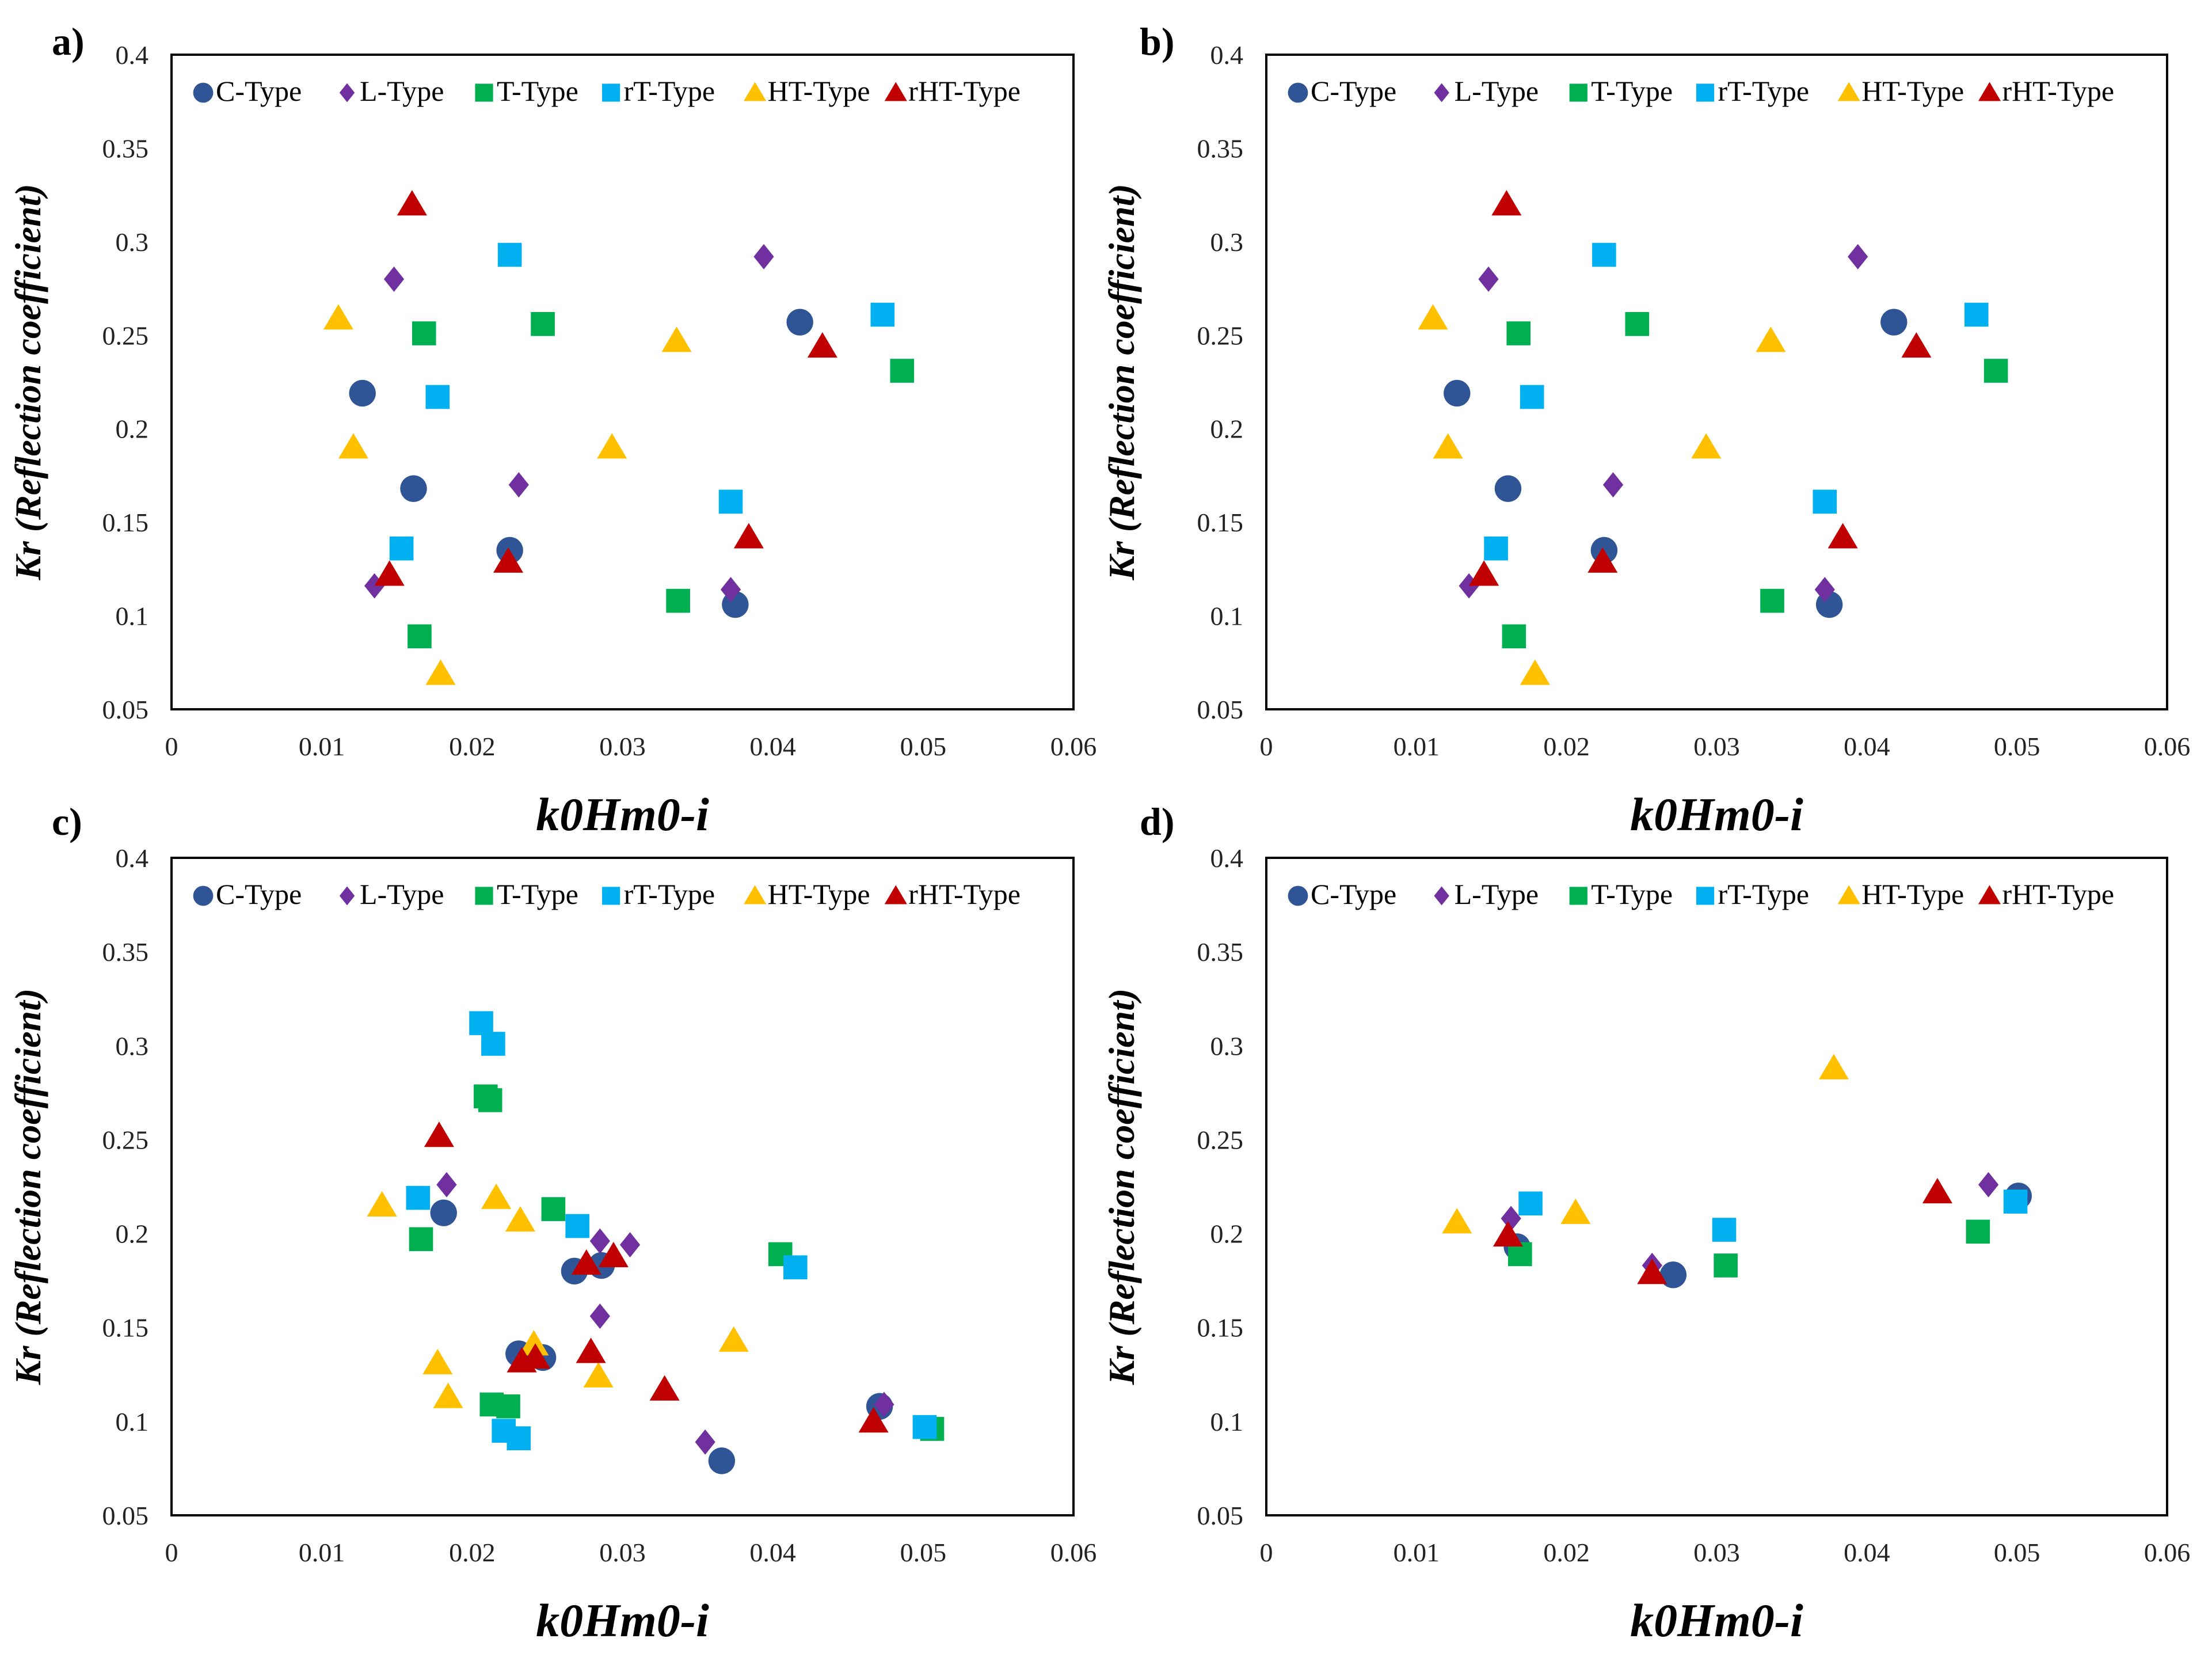  What do you see at coordinates (1716, 814) in the screenshot?
I see `x-axis-label: k0Hm0-i` at bounding box center [1716, 814].